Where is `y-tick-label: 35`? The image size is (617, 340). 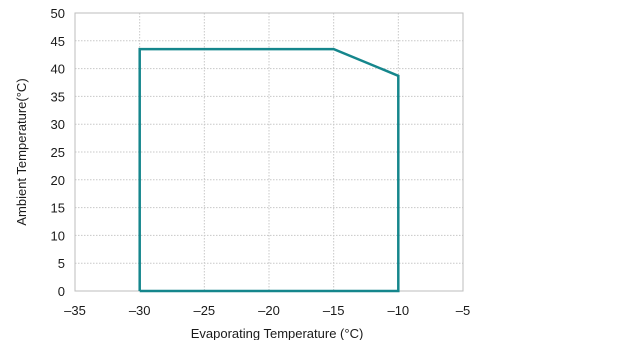
y-tick-label: 35 is located at coordinates (58, 96).